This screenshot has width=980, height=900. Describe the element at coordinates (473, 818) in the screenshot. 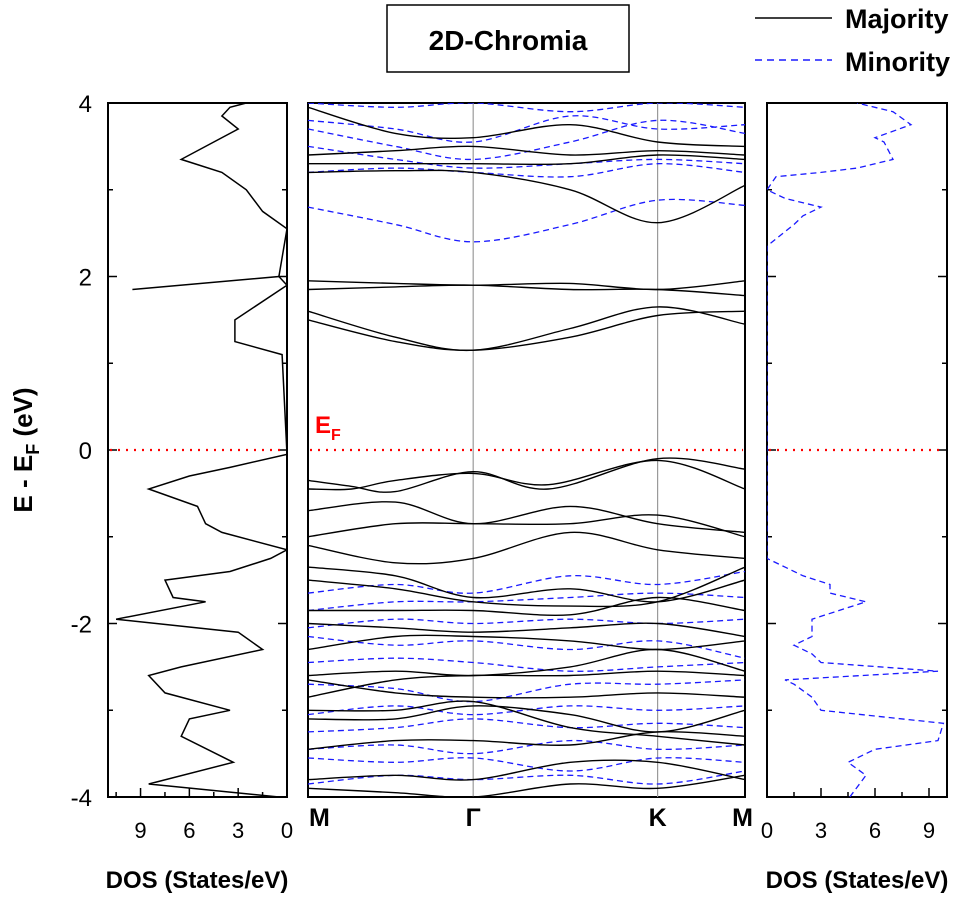

I see `k-point-label: Γ` at that location.